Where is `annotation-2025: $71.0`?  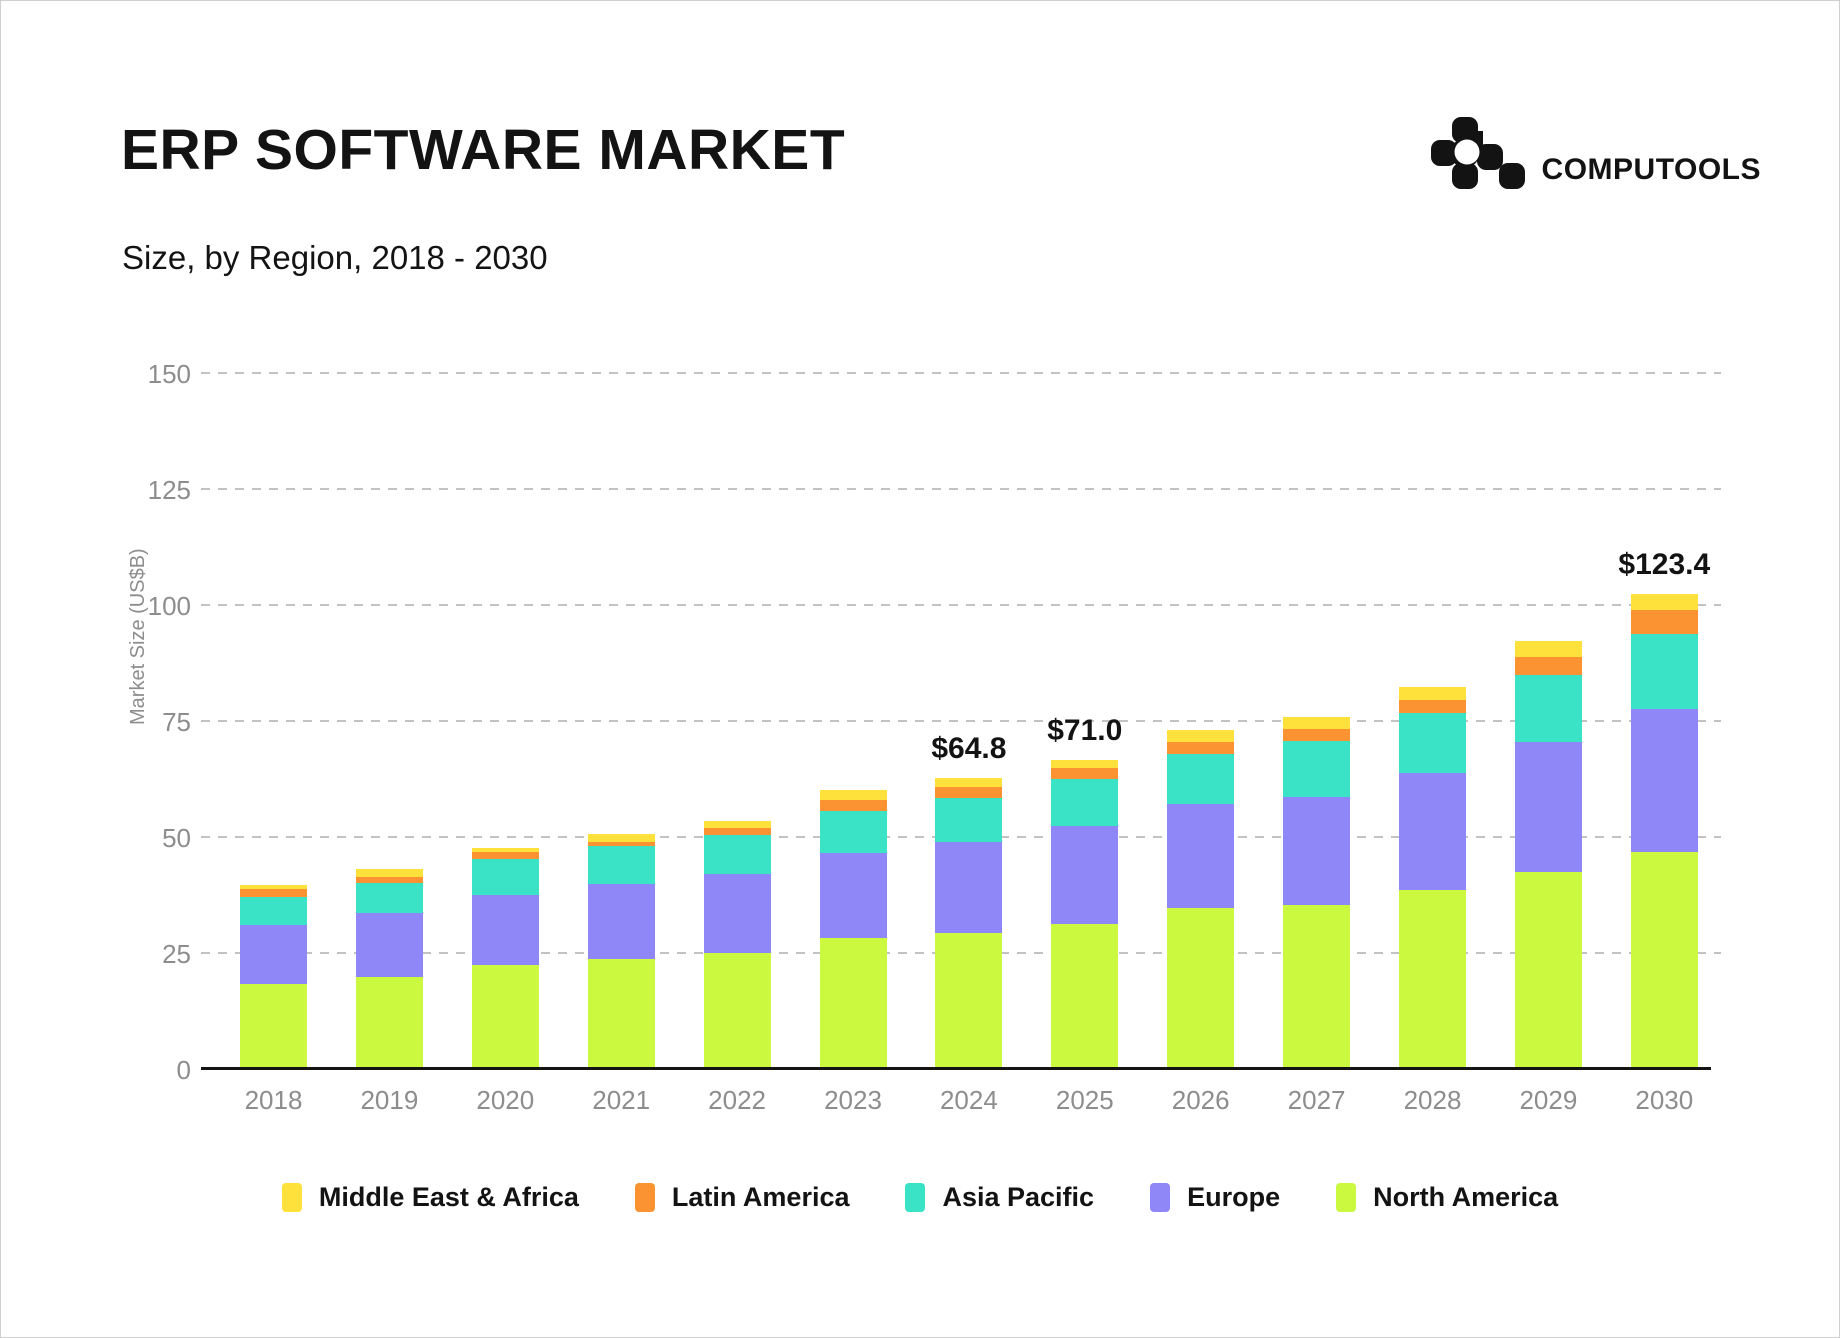
annotation-2025: $71.0 is located at coordinates (1085, 730).